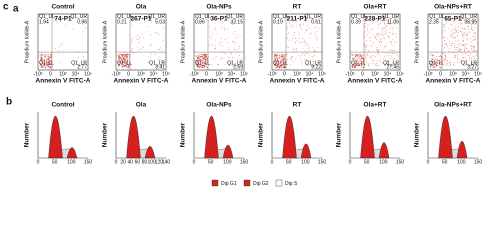 The height and width of the screenshot is (240, 500). I want to click on g2-peak, so click(150, 152).